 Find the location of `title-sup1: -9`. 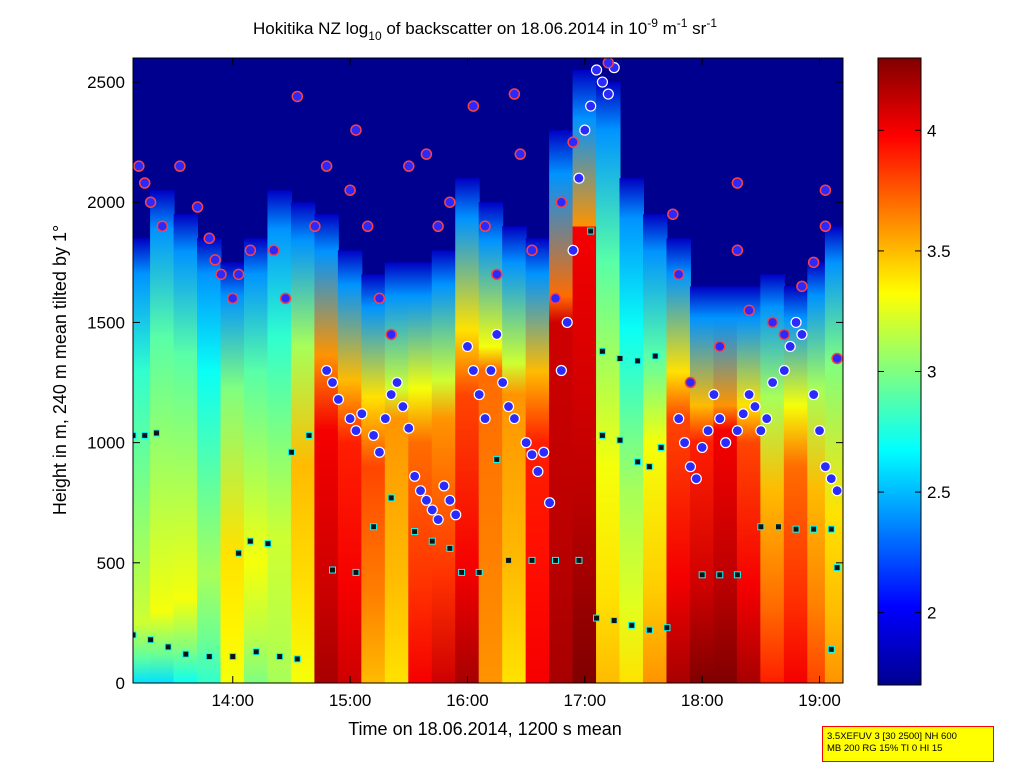

title-sup1: -9 is located at coordinates (652, 23).